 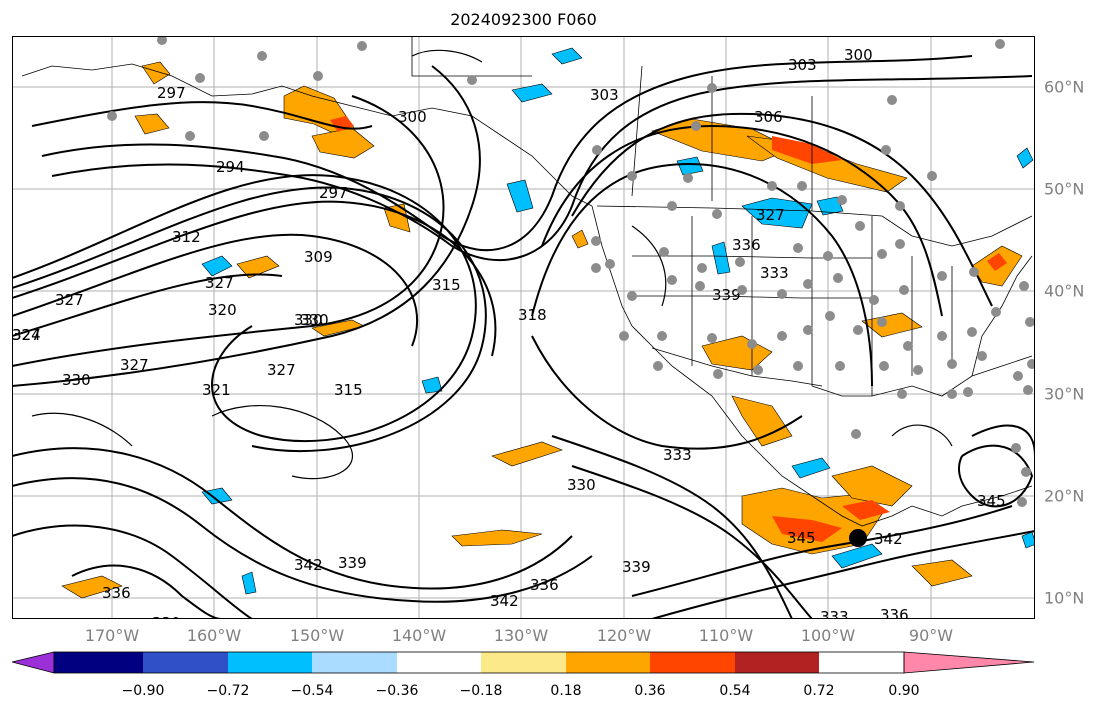 I want to click on colorbar-tick: −0.18, so click(x=481, y=691).